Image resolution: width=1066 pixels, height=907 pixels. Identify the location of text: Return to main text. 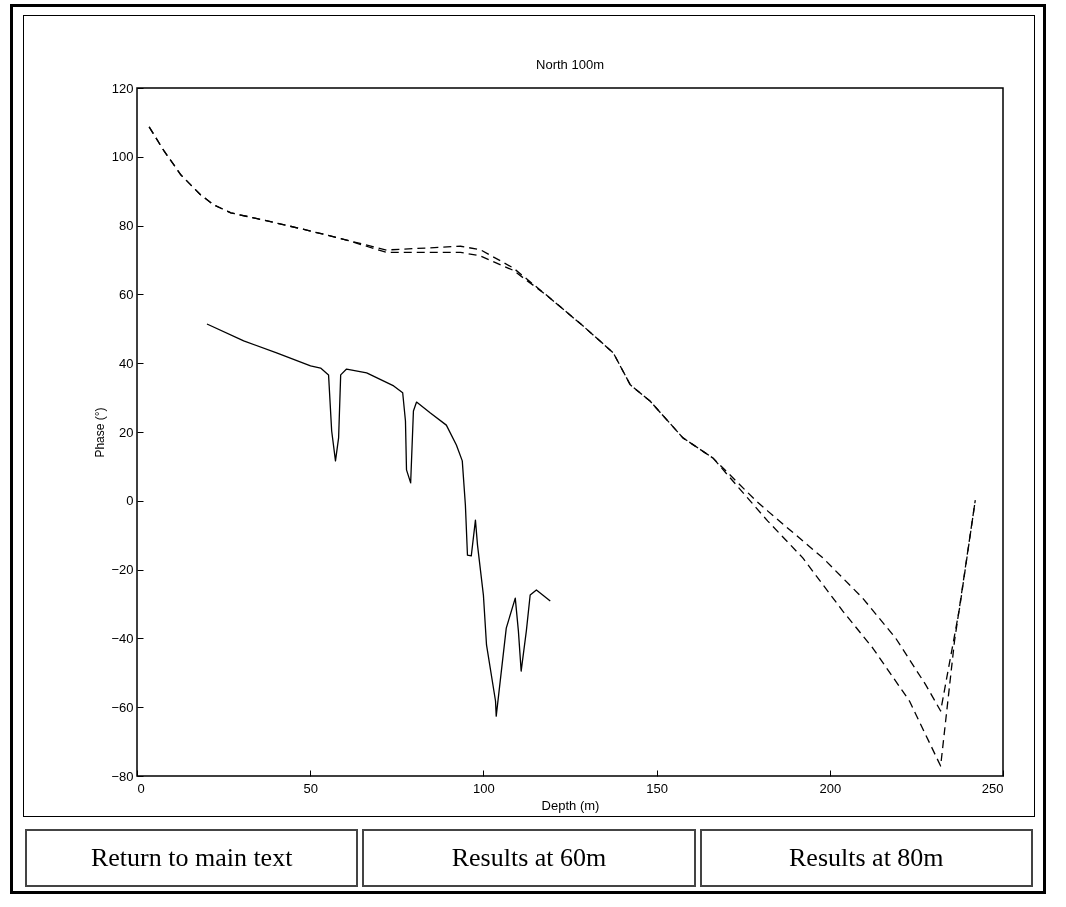
(192, 858).